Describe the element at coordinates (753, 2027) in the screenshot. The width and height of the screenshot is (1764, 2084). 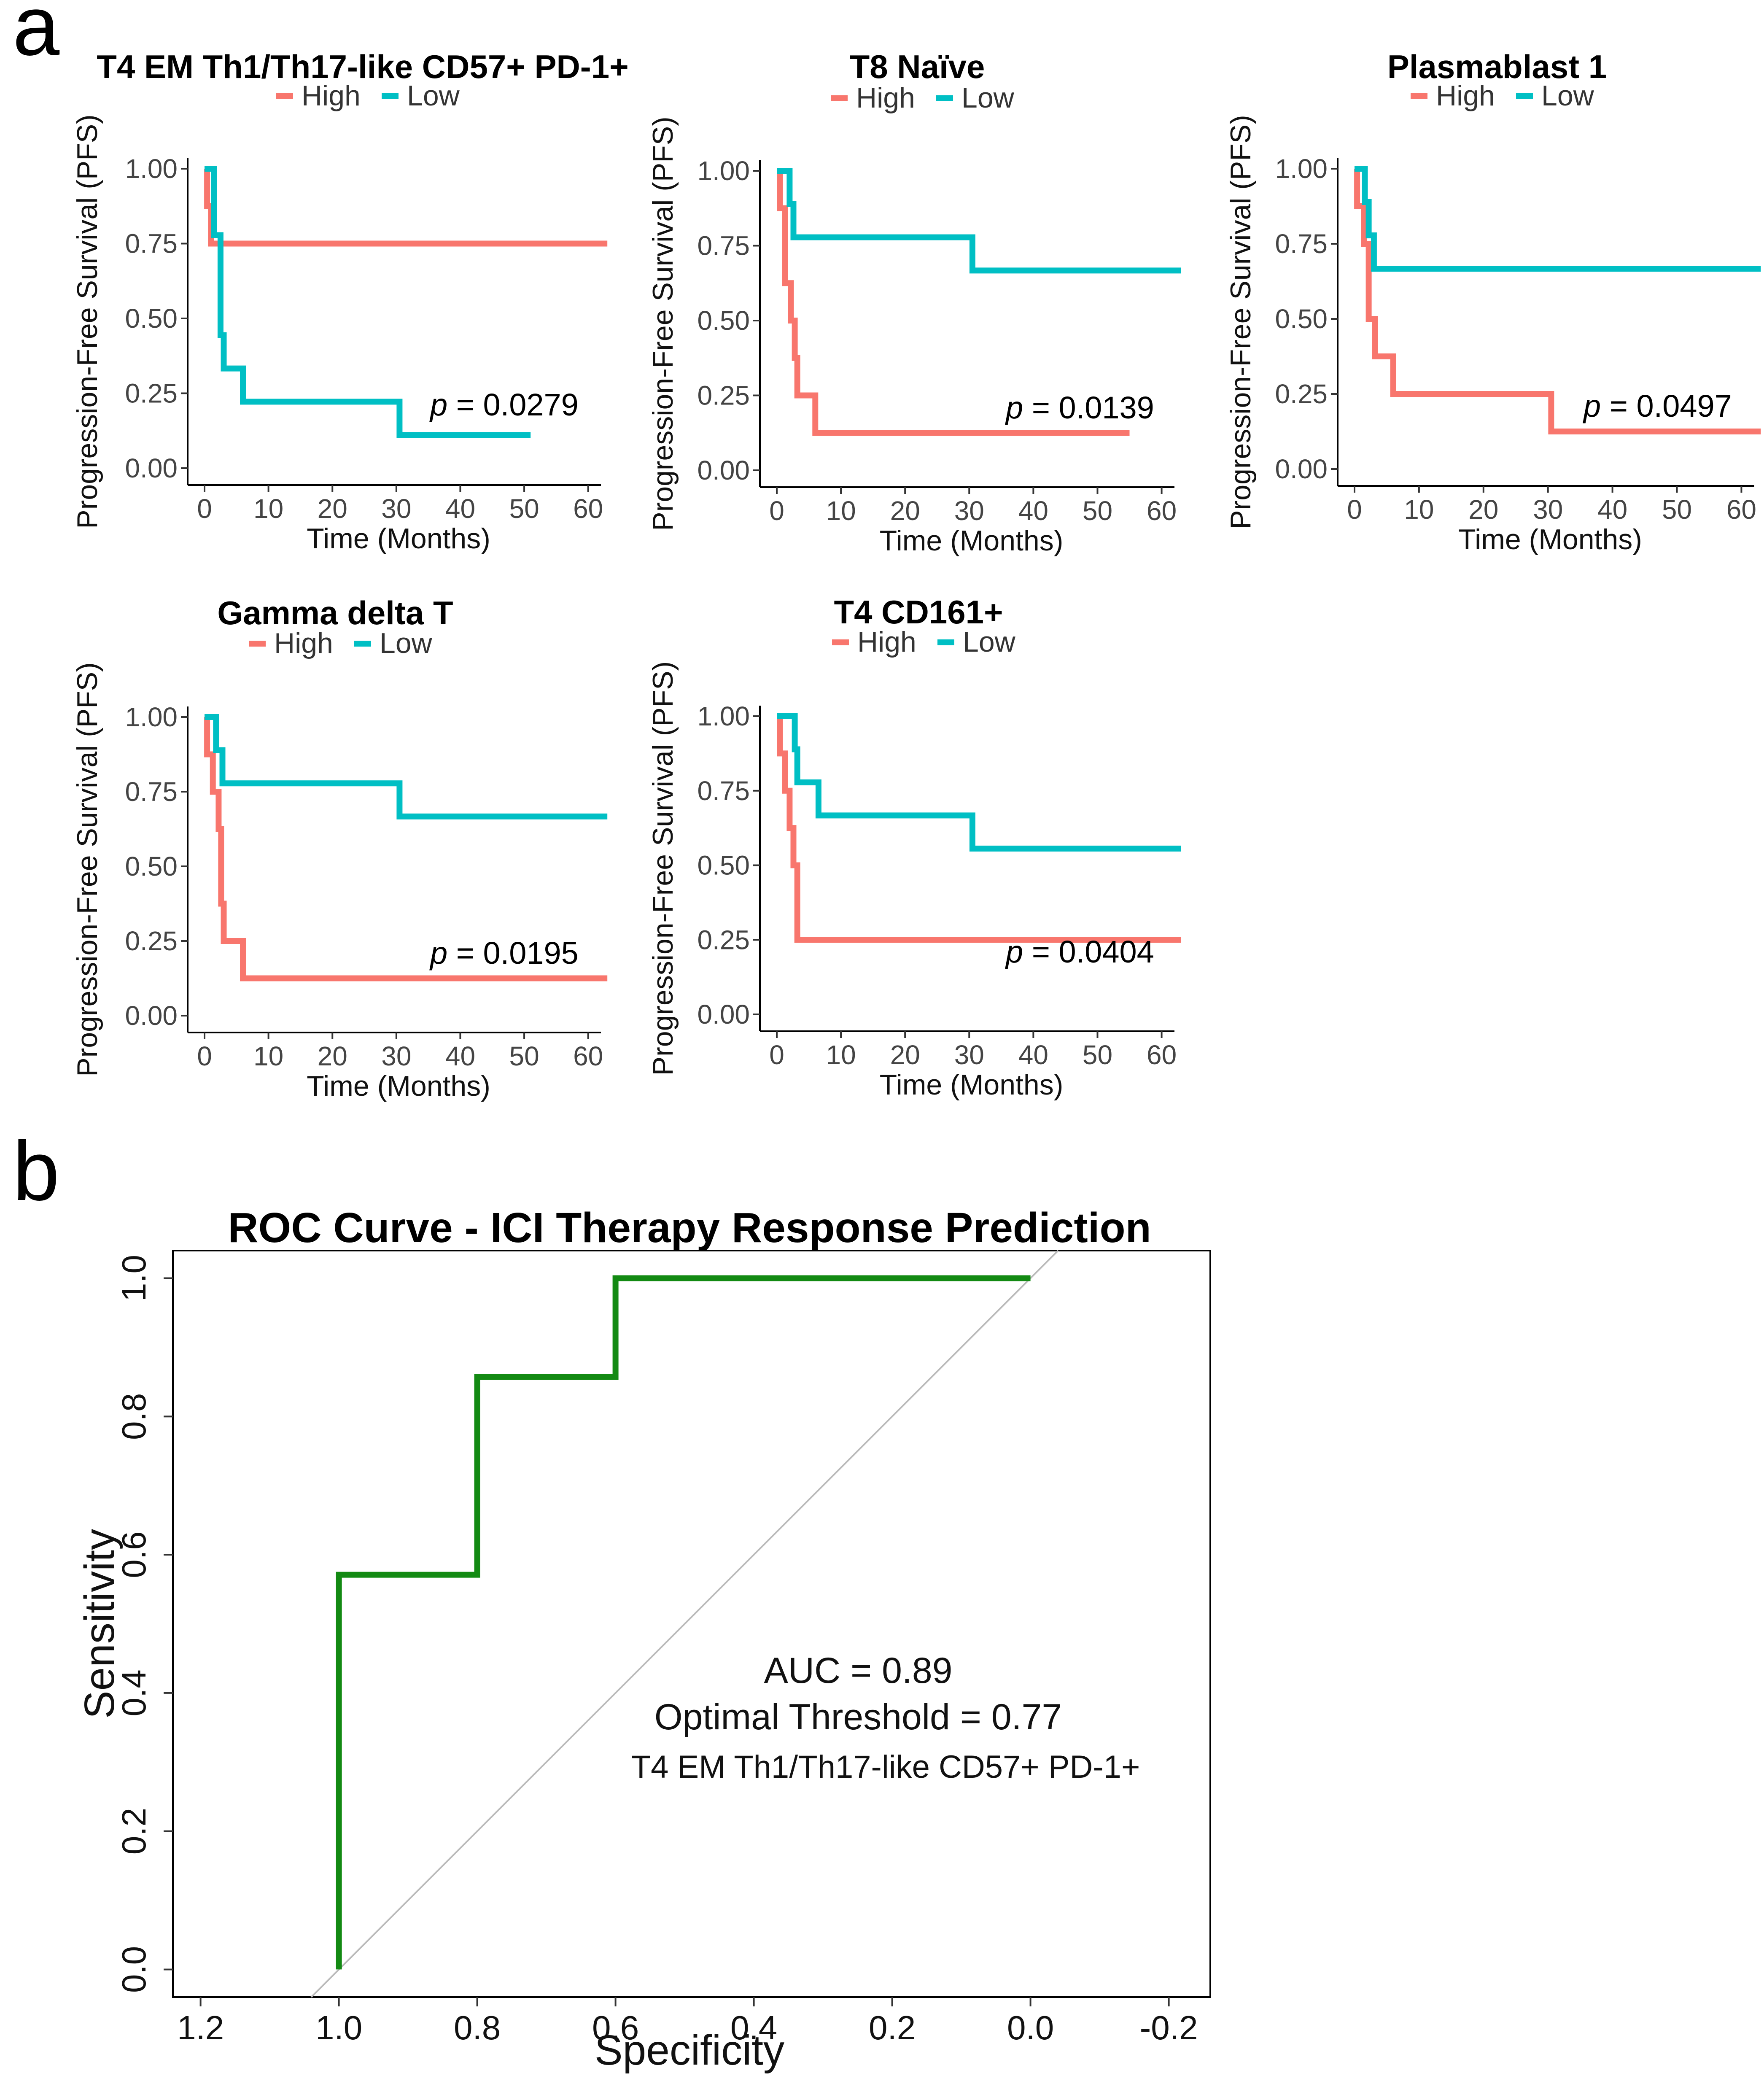
I see `roc-x-tick-label: 0.4` at that location.